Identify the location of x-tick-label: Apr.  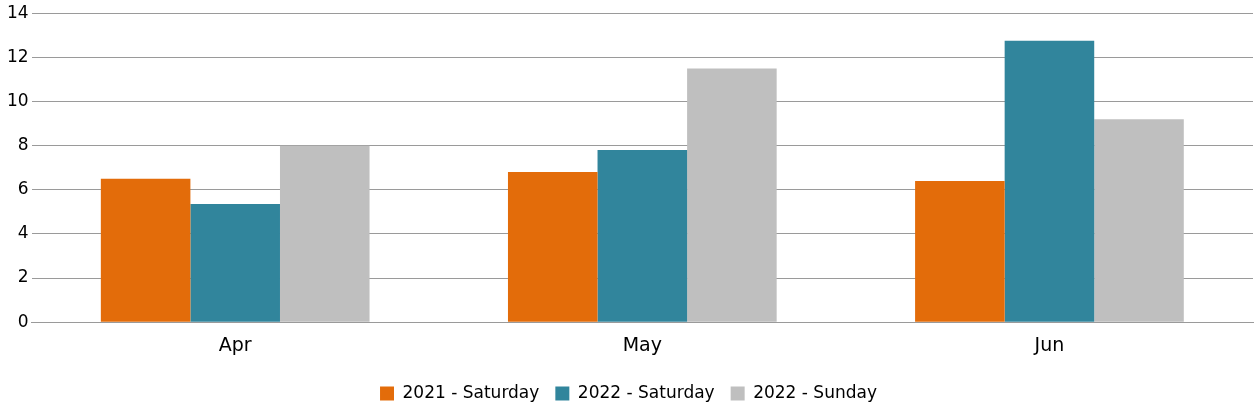
(235, 343).